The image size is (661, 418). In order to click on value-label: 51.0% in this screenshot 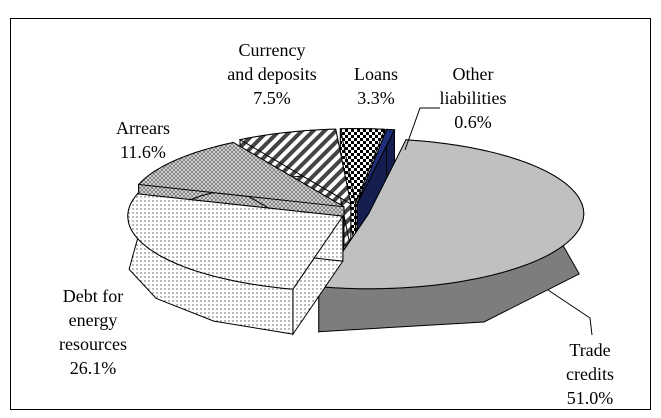, I will do `click(590, 398)`.